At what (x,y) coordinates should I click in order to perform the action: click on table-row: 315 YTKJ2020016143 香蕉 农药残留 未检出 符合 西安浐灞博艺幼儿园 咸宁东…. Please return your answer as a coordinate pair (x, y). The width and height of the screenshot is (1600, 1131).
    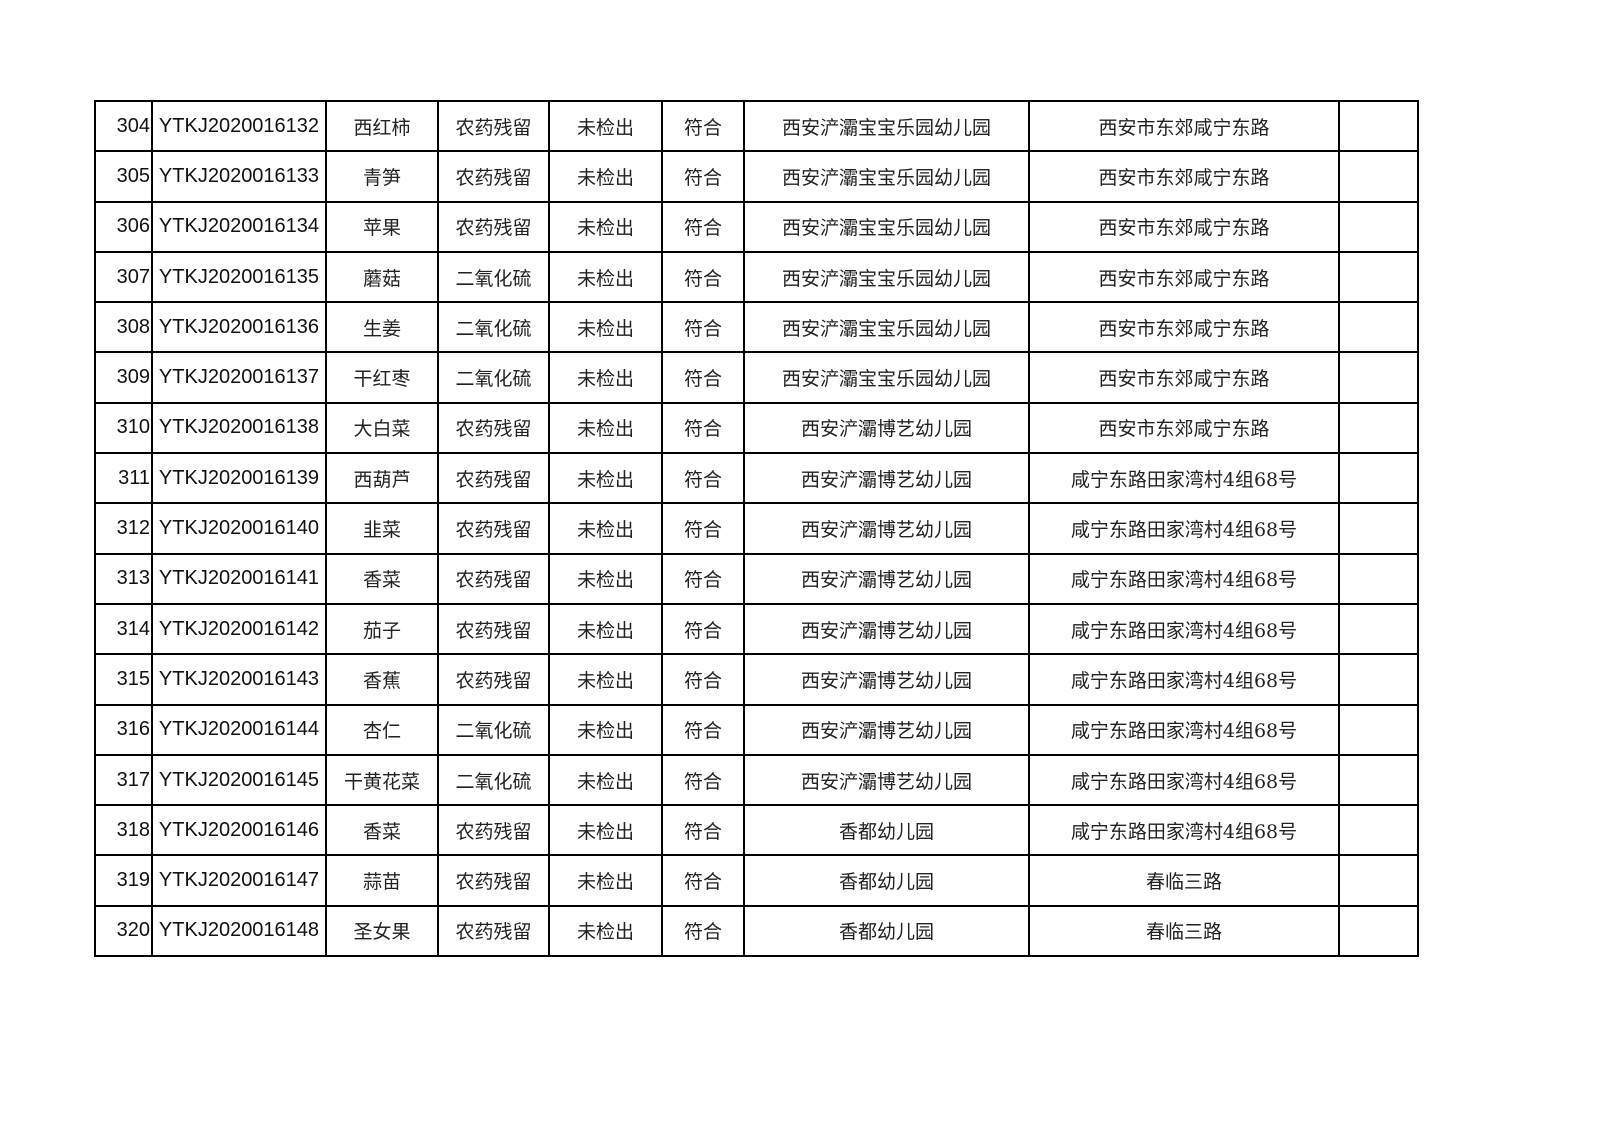
    Looking at the image, I should click on (756, 679).